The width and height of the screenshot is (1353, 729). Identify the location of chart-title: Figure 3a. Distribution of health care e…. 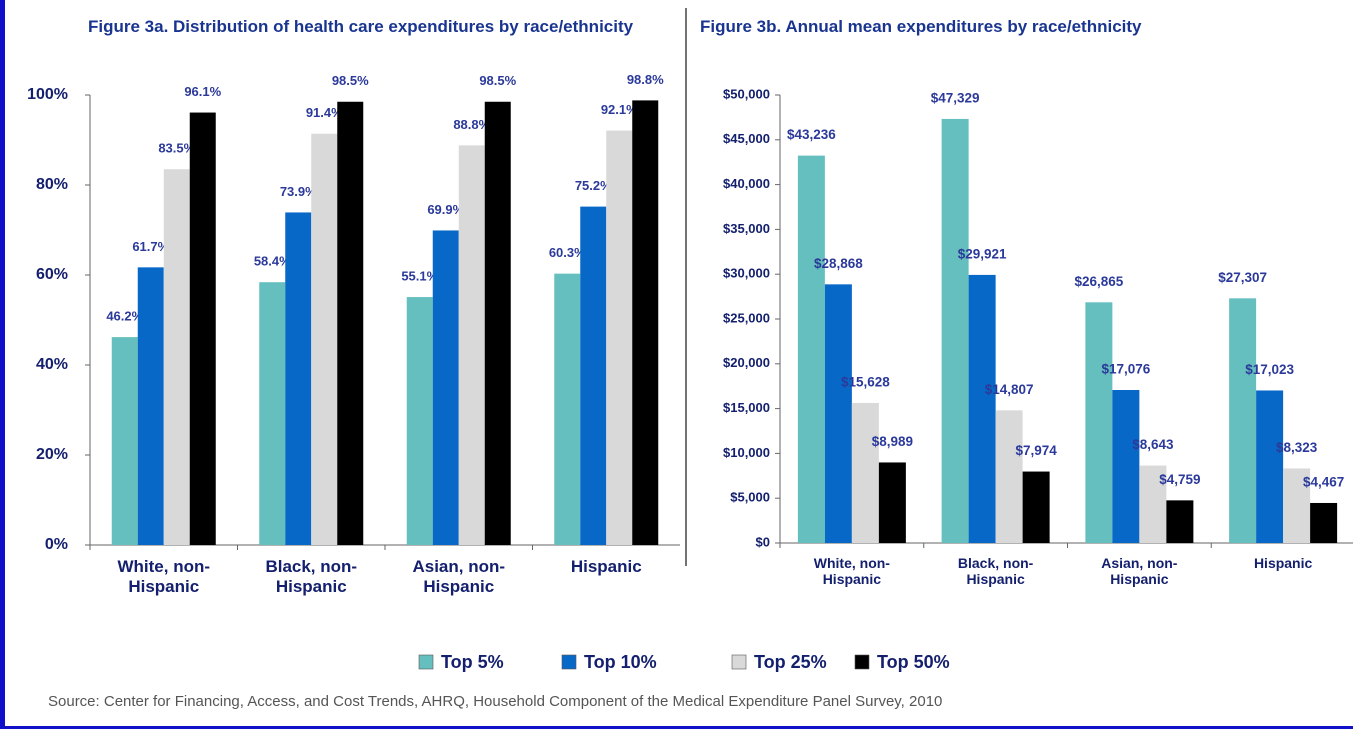
(361, 26).